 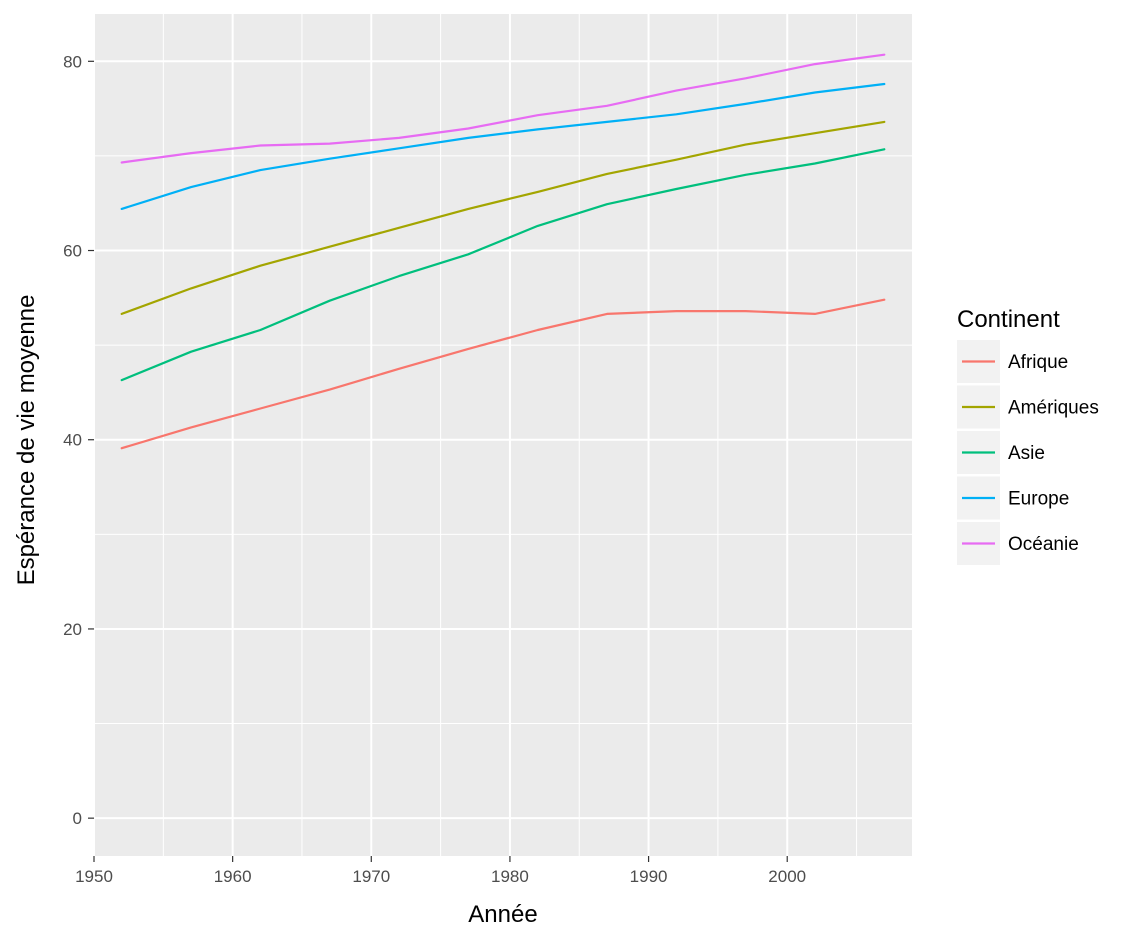 I want to click on x-tick-label: 1970, so click(x=371, y=876).